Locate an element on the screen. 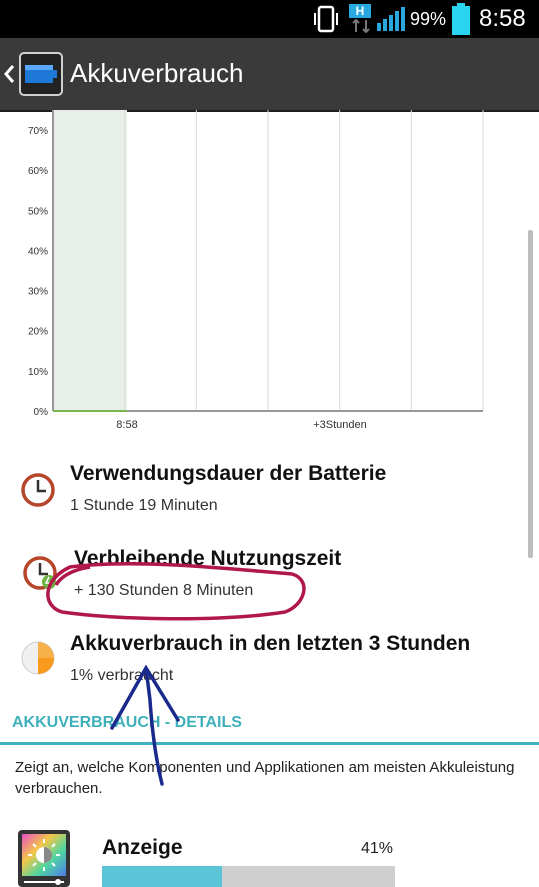 The image size is (539, 887). clock-icon is located at coordinates (38, 490).